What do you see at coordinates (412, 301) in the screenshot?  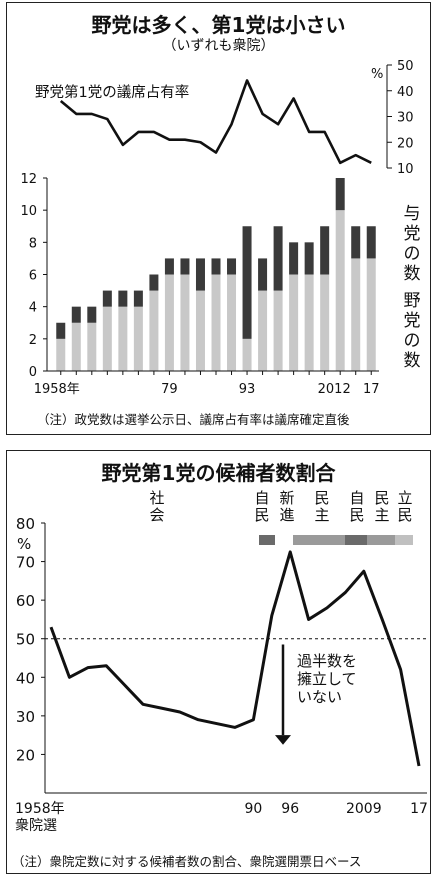 I see `legend-char: 野` at bounding box center [412, 301].